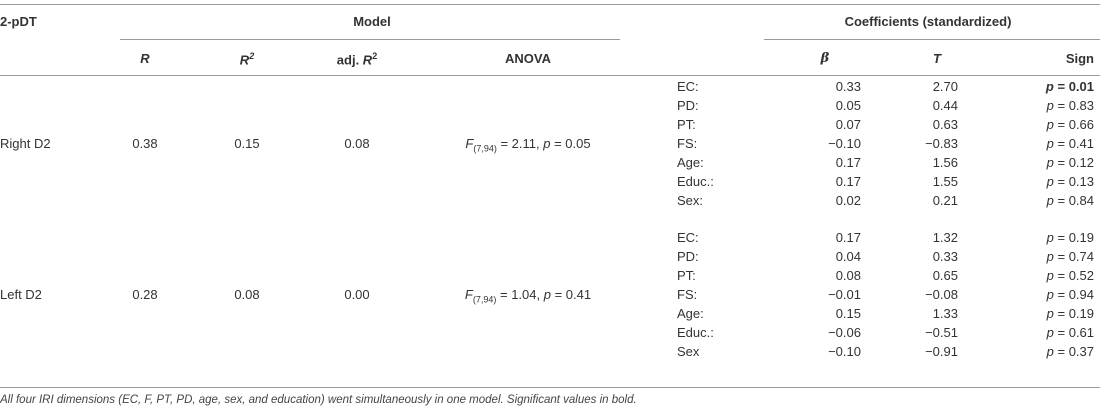  Describe the element at coordinates (247, 143) in the screenshot. I see `cell-r2: 0.15` at that location.